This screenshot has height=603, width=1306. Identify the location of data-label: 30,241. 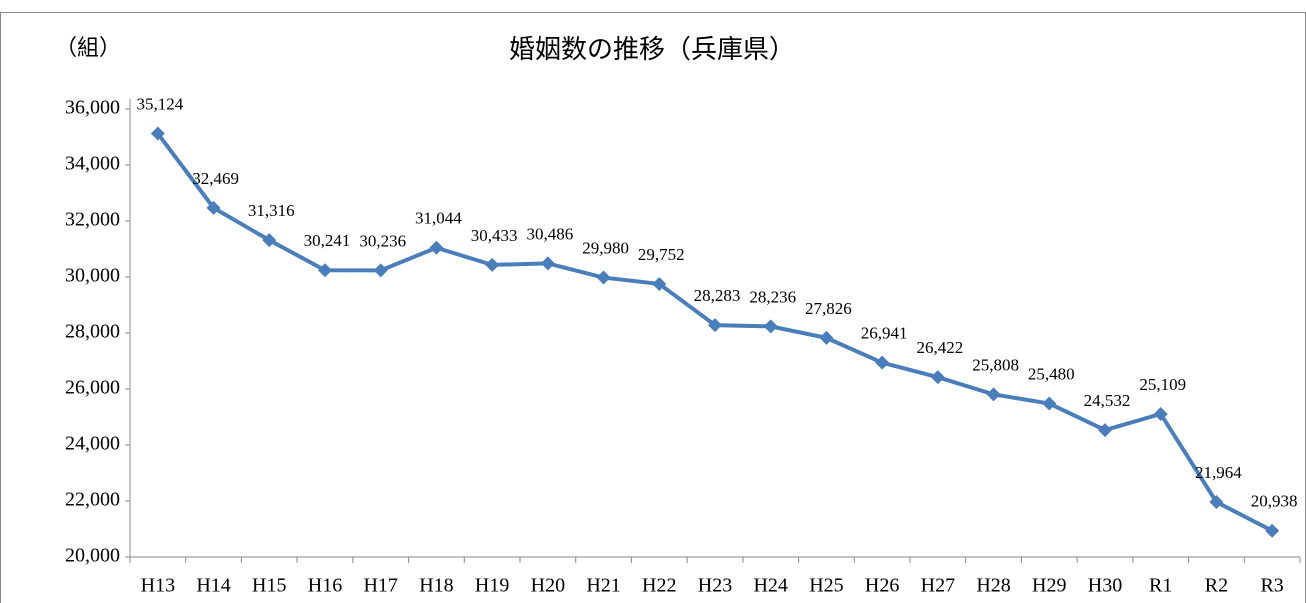
(327, 240).